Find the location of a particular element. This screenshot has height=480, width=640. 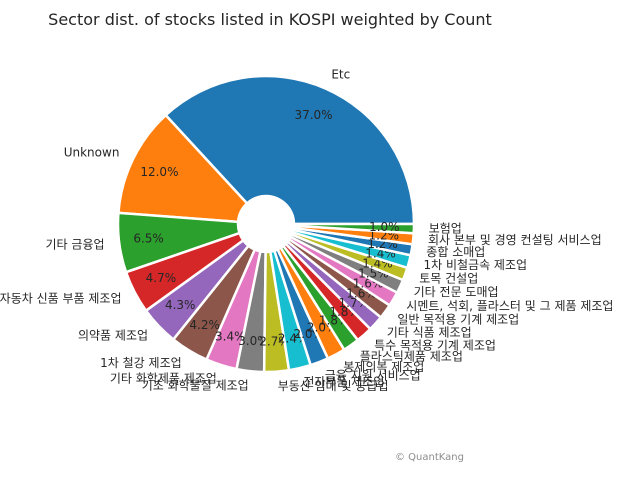

slice-category-label-16: 시멘트, 석회, 플라스터 및 그 제품 제조업 is located at coordinates (509, 306).